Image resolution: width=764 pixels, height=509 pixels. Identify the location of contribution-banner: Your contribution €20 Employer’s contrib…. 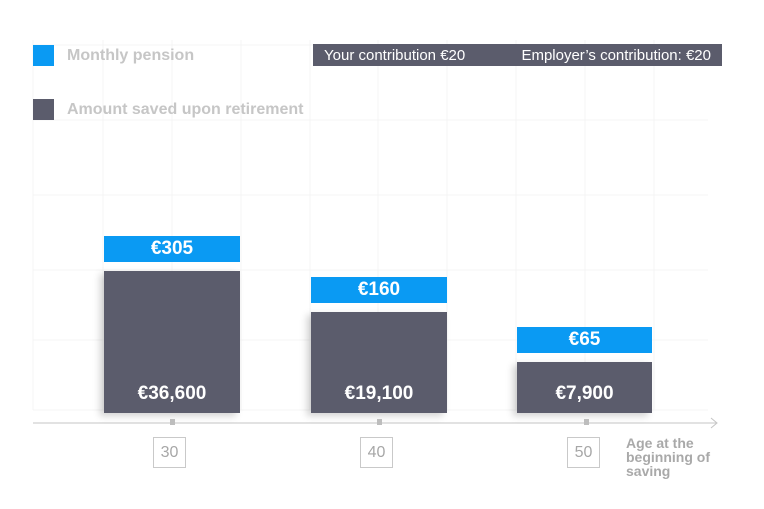
(517, 55).